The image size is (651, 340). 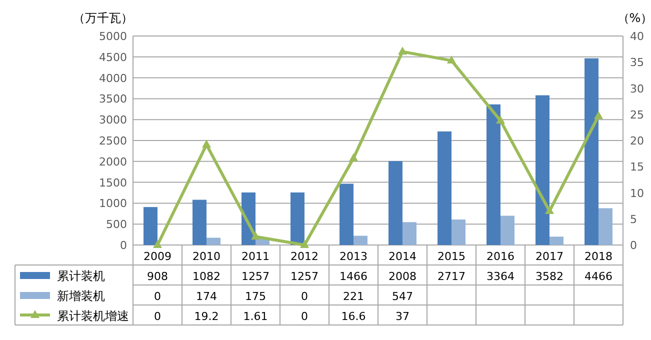 I want to click on data-label: 547, so click(x=402, y=296).